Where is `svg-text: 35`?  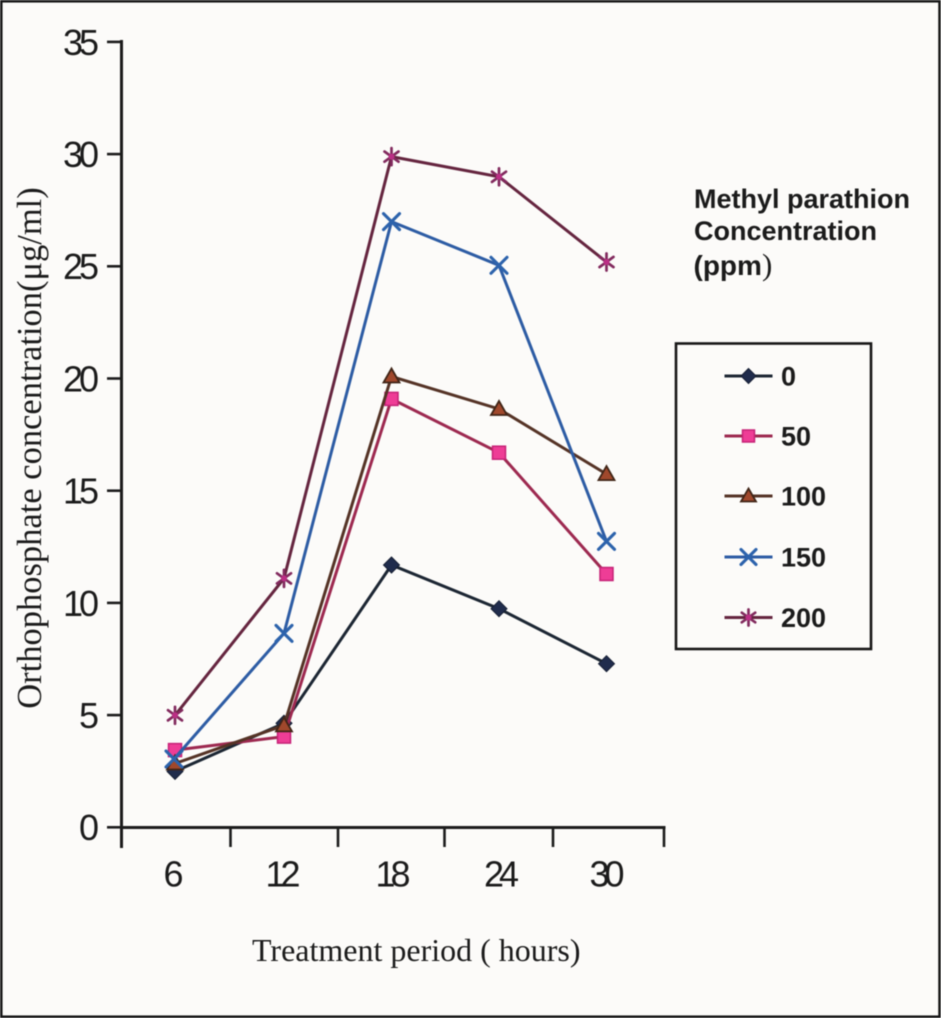
svg-text: 35 is located at coordinates (81, 42).